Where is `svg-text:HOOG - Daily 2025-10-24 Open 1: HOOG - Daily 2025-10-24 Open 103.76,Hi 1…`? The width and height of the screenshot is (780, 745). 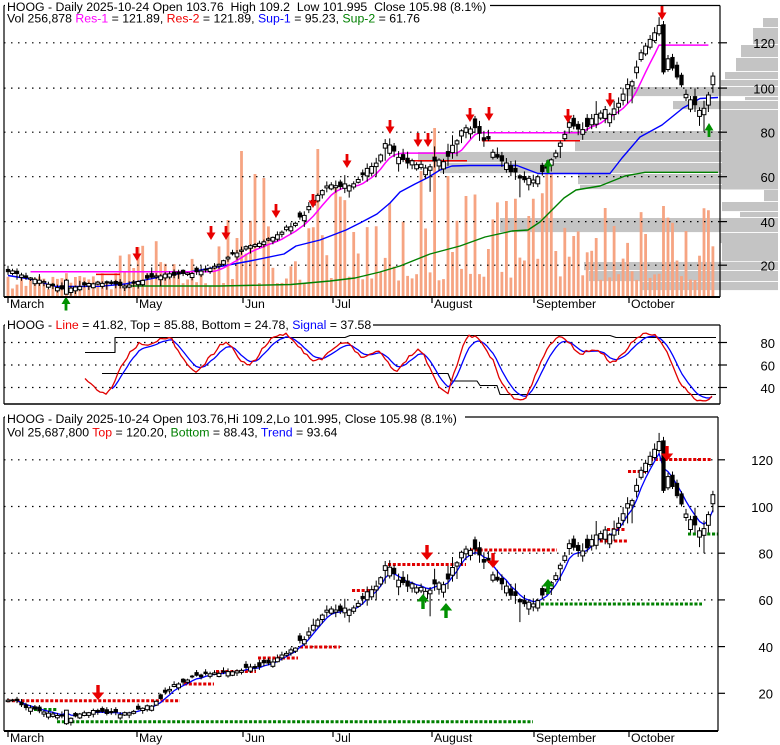 svg-text:HOOG - Daily 2025-10-24 Open 1: HOOG - Daily 2025-10-24 Open 103.76,Hi 1… is located at coordinates (232, 419).